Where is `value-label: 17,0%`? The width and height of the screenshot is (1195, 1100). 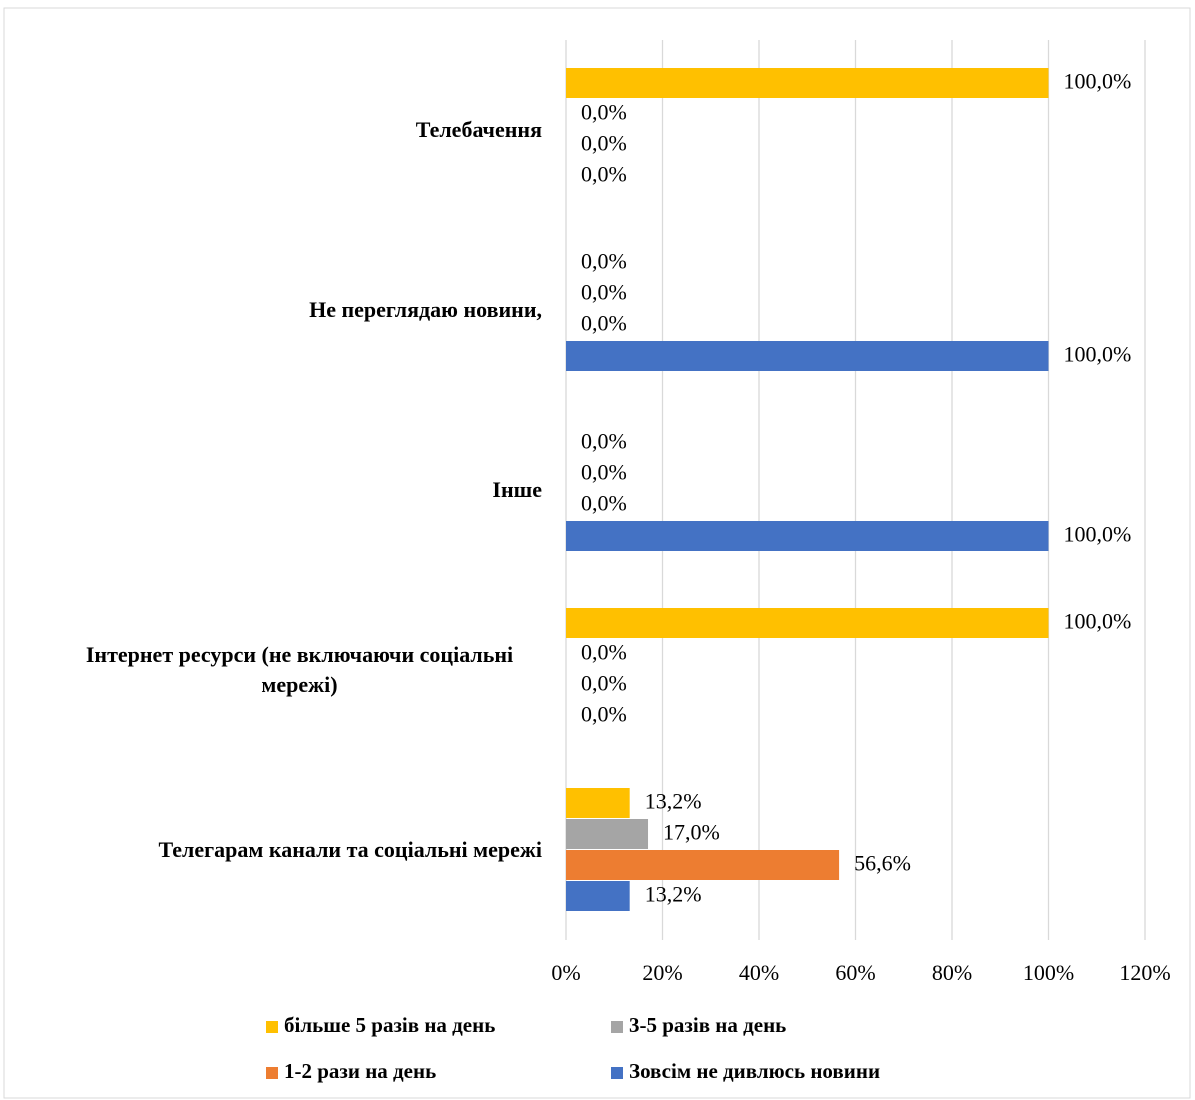
value-label: 17,0% is located at coordinates (691, 832).